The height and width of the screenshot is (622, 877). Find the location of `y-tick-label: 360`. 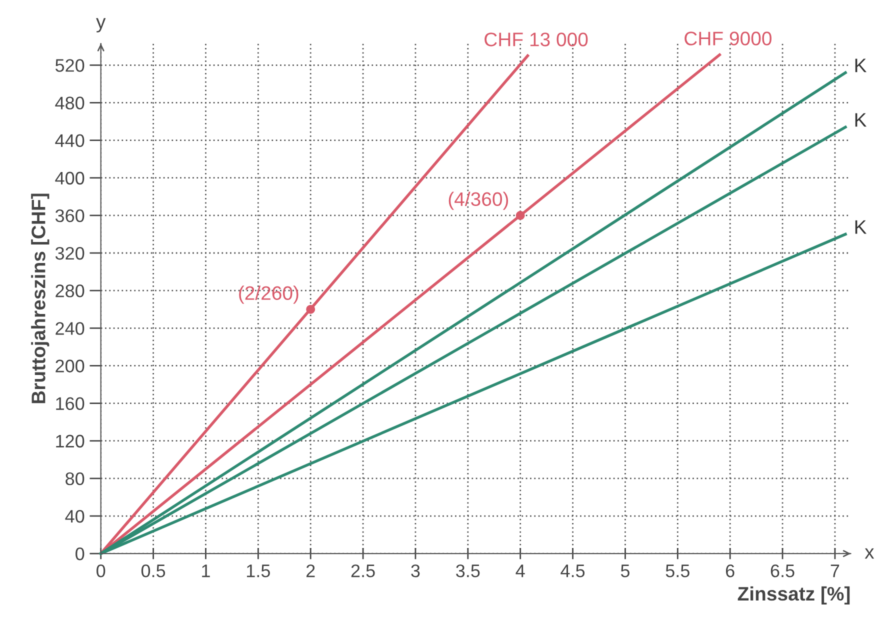

y-tick-label: 360 is located at coordinates (69, 215).